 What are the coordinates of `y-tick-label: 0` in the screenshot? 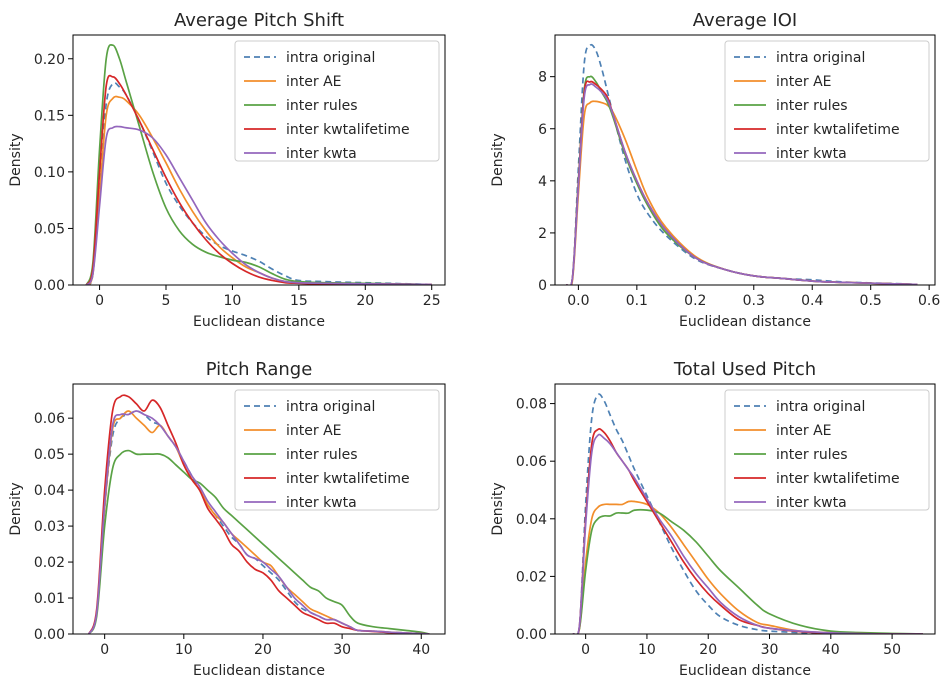 It's located at (542, 286).